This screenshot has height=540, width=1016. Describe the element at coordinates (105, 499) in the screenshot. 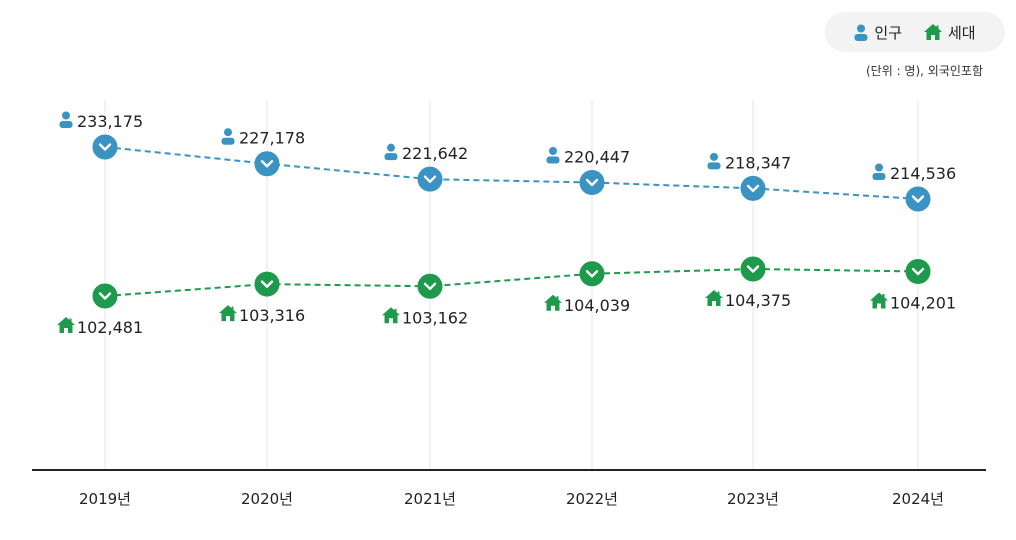

I see `x-tick-label: 2019년` at that location.